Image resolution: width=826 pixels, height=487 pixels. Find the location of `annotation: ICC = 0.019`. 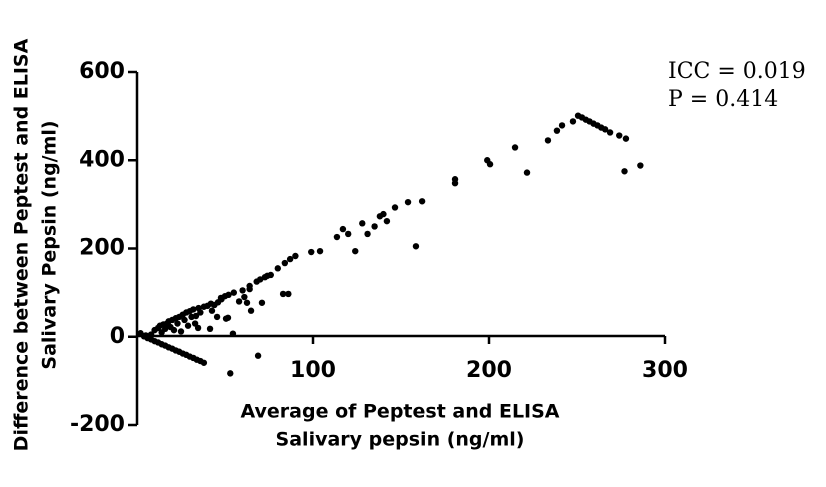

annotation: ICC = 0.019 is located at coordinates (737, 71).